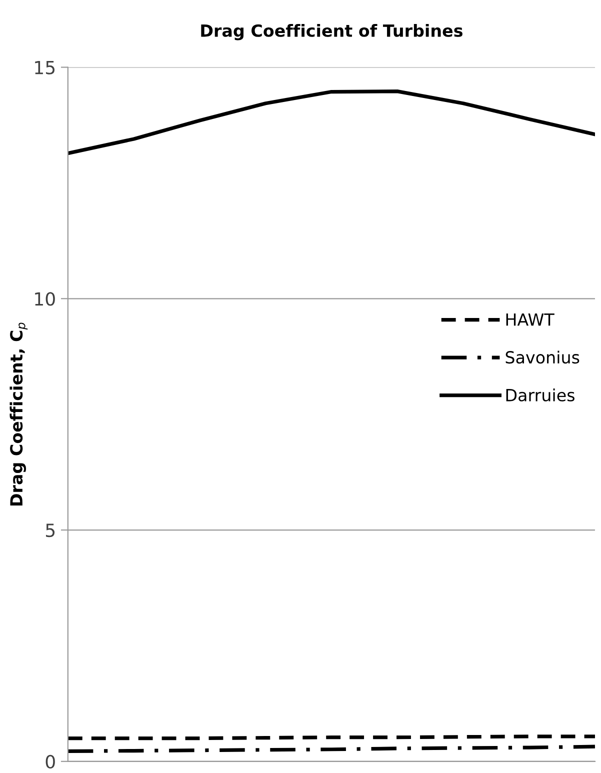 The height and width of the screenshot is (773, 601). What do you see at coordinates (331, 32) in the screenshot?
I see `chart-title: Drag Coefficient of Turbines` at bounding box center [331, 32].